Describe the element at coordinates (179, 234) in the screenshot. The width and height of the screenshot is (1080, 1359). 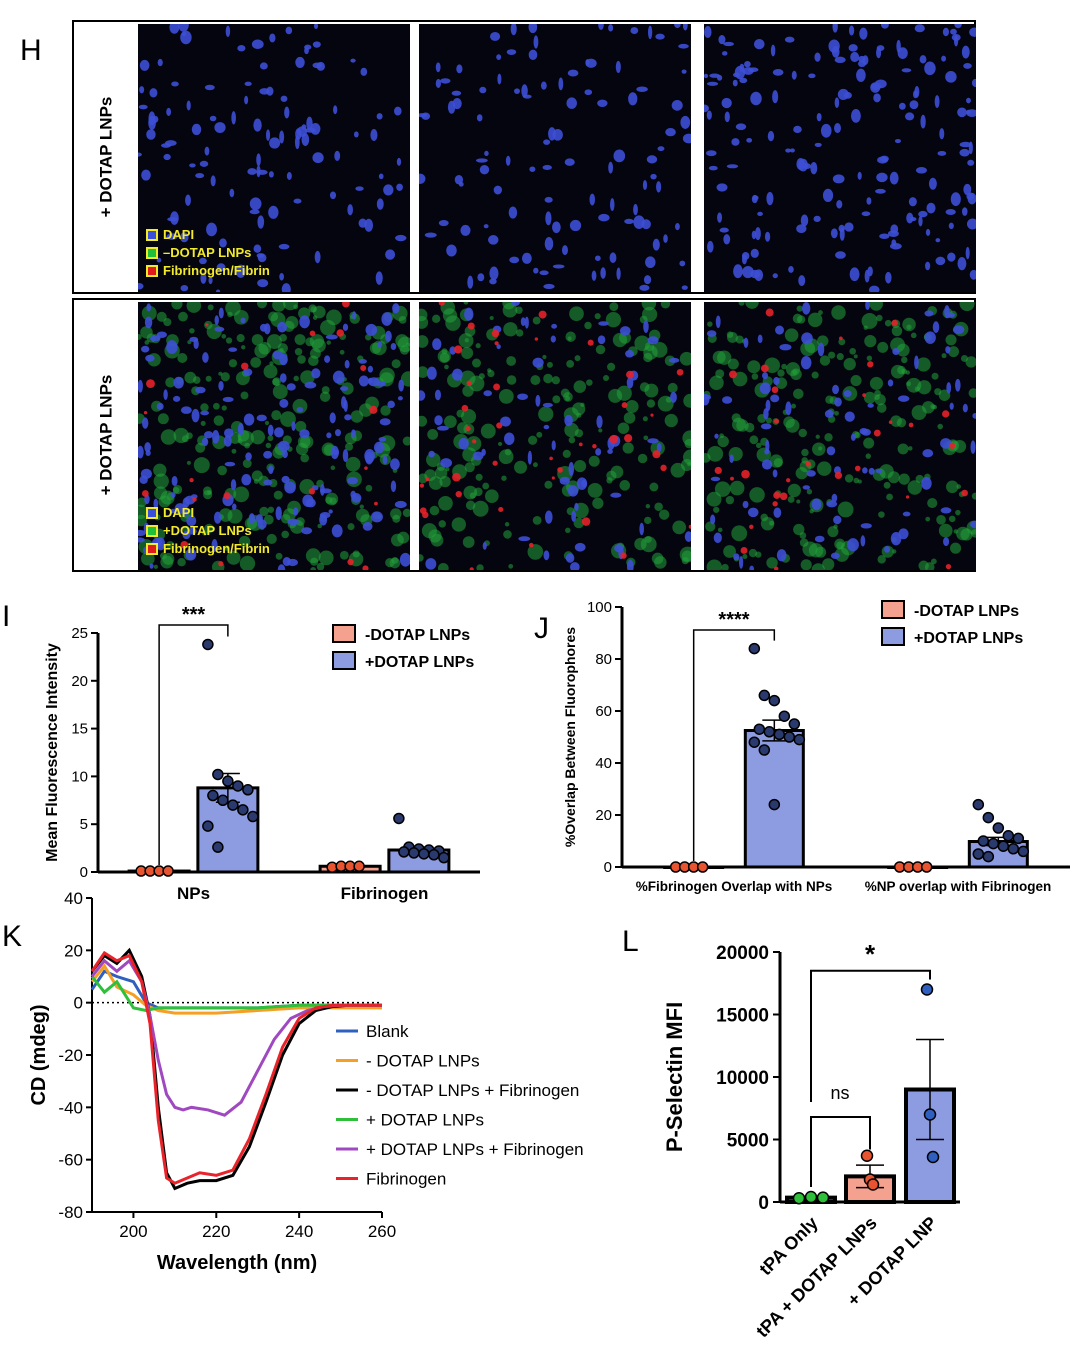
I see `legend-dapi: DAPI` at that location.